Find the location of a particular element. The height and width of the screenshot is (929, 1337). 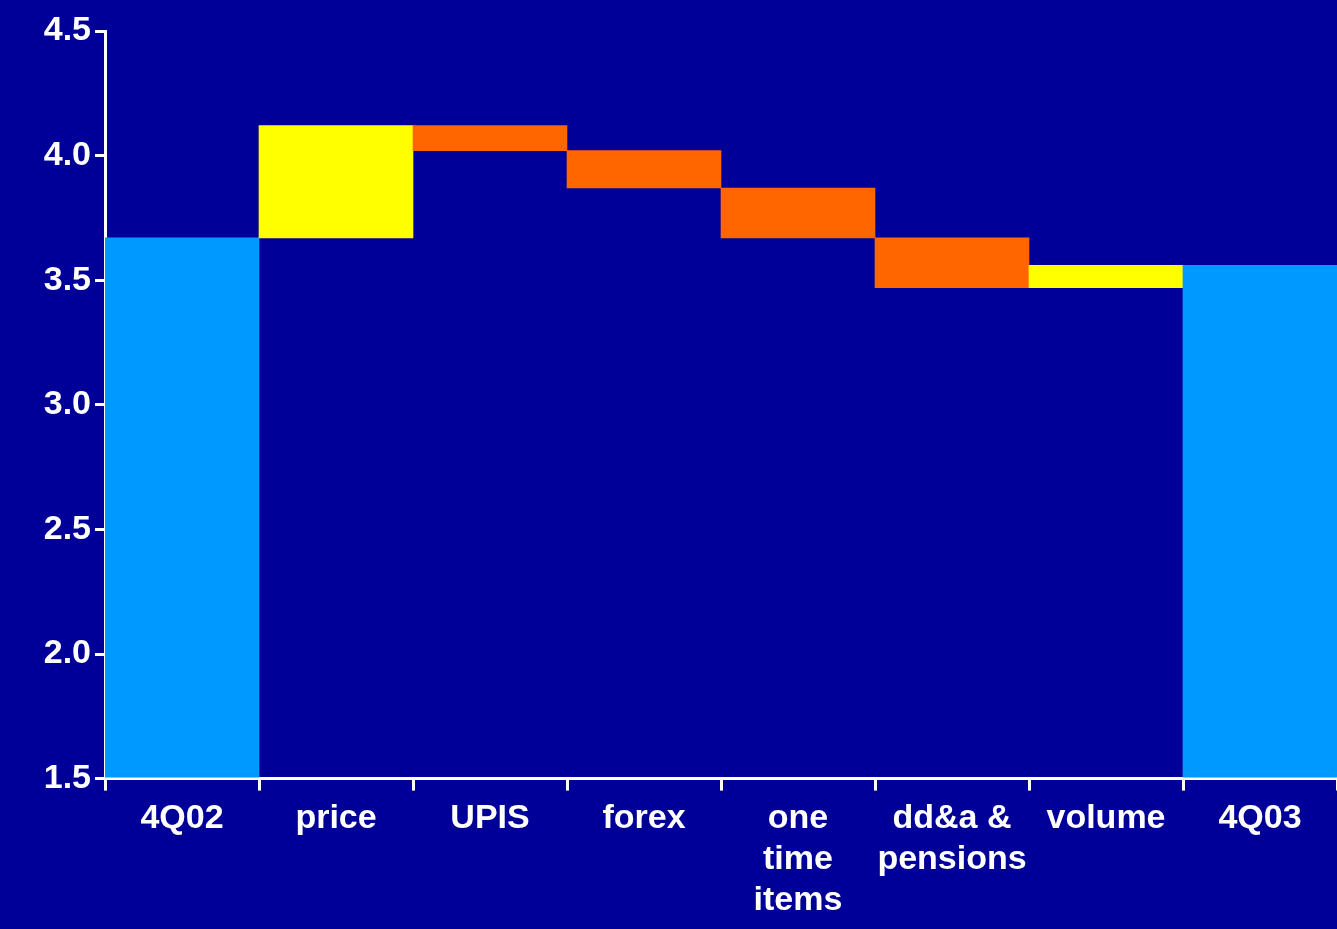

x-tick-label: UPIS is located at coordinates (490, 816).